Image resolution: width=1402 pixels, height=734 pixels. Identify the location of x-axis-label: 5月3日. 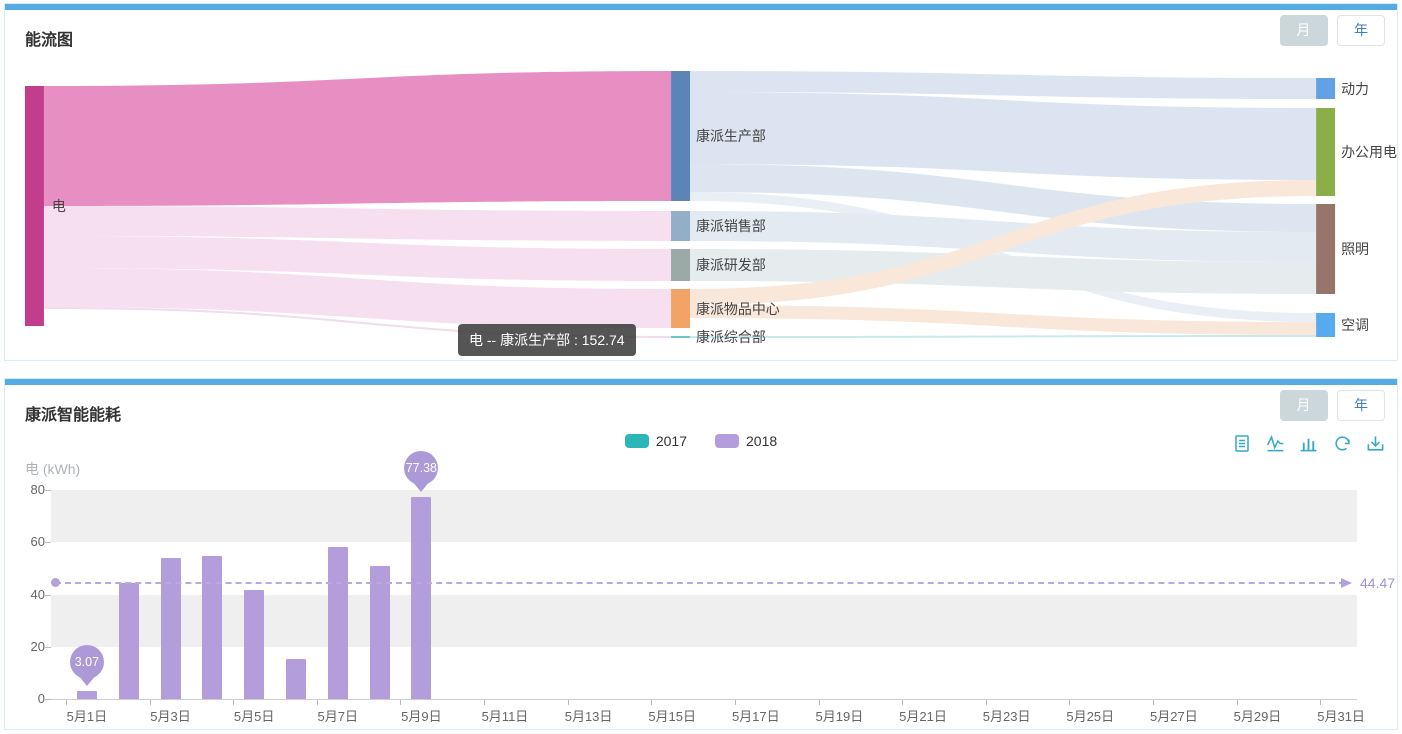
(170, 716).